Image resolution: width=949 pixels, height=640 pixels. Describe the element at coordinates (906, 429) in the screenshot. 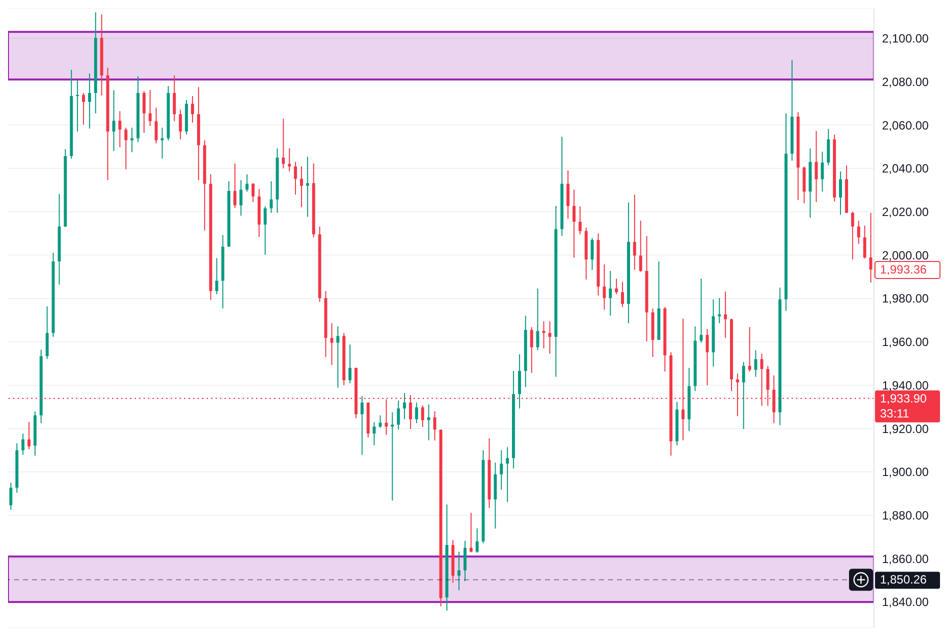

I see `y-tick-label: 1,920.00` at that location.